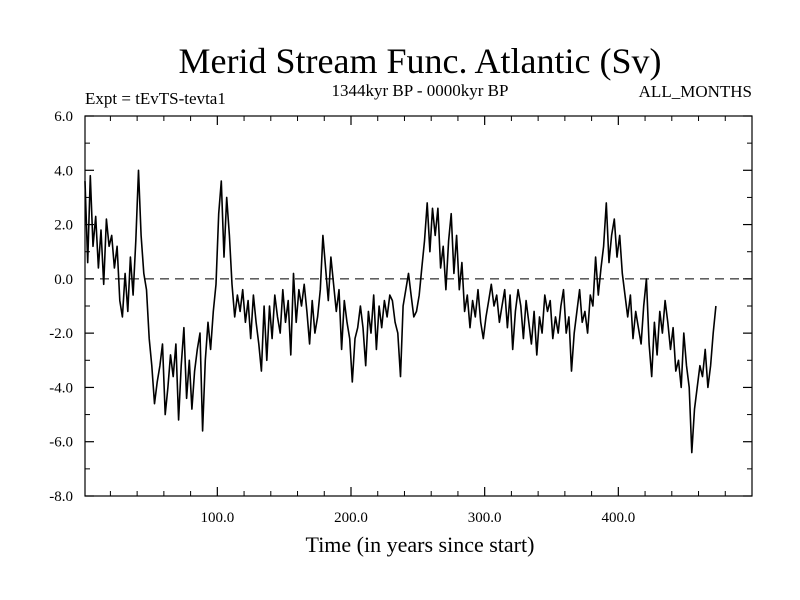 The height and width of the screenshot is (600, 800). I want to click on months-label: ALL_MONTHS, so click(695, 91).